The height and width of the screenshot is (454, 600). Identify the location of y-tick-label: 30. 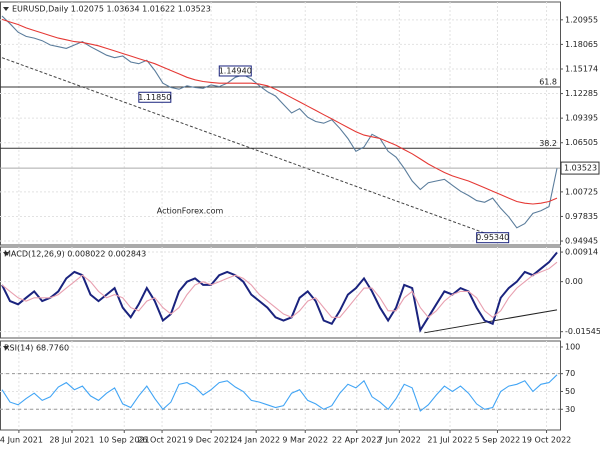
(570, 409).